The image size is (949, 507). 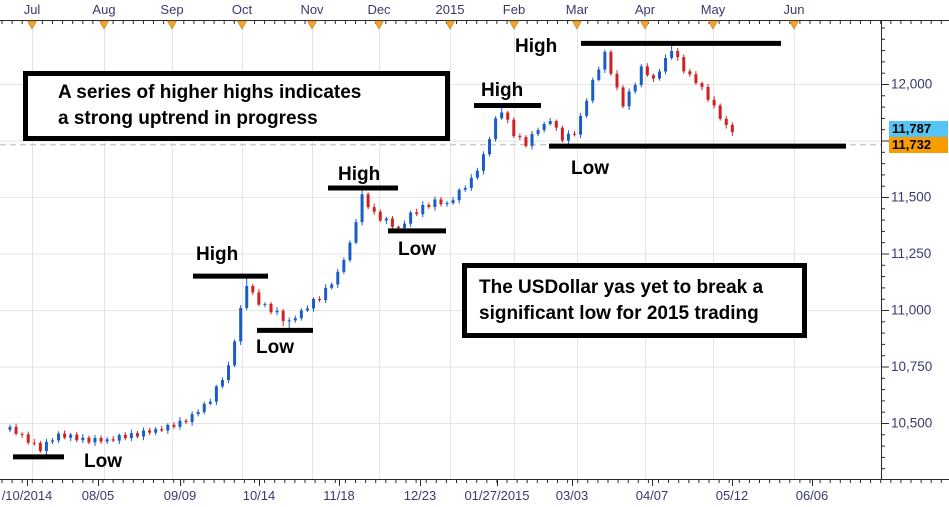 What do you see at coordinates (242, 9) in the screenshot?
I see `month-label: Oct` at bounding box center [242, 9].